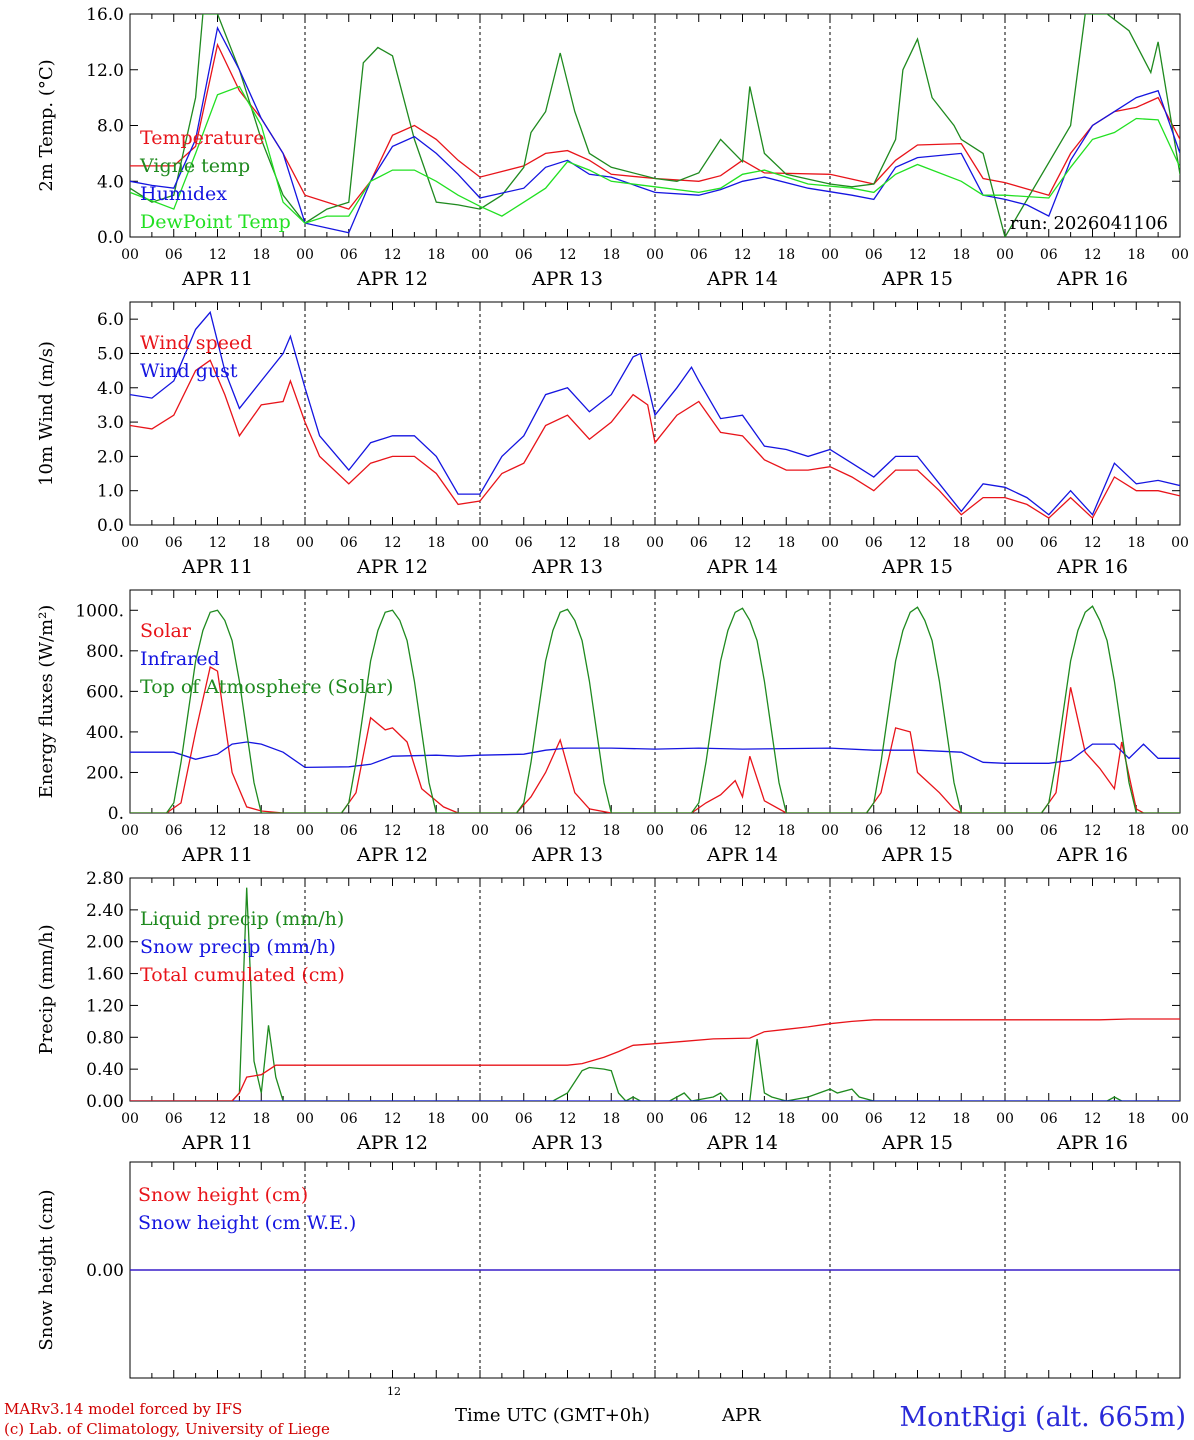 The image size is (1194, 1440). What do you see at coordinates (105, 1070) in the screenshot?
I see `y-tick-label: 0.40` at bounding box center [105, 1070].